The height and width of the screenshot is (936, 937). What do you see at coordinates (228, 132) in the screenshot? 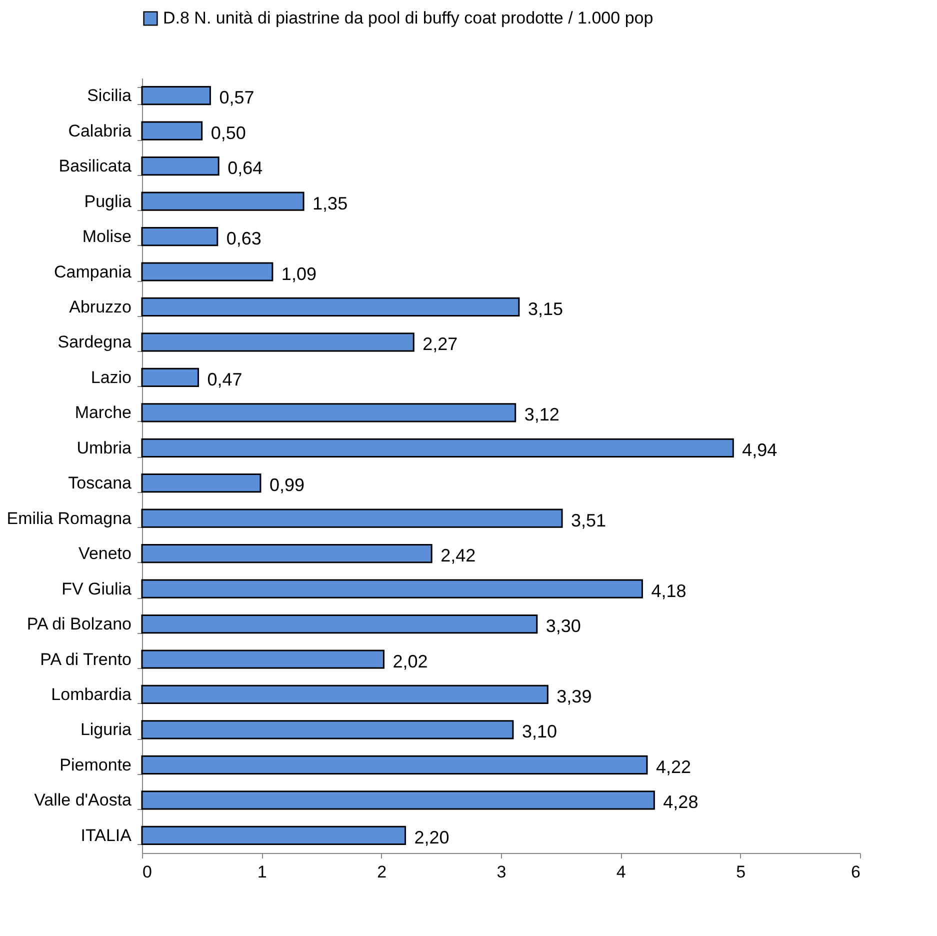
I see `data-label: 0,50` at bounding box center [228, 132].